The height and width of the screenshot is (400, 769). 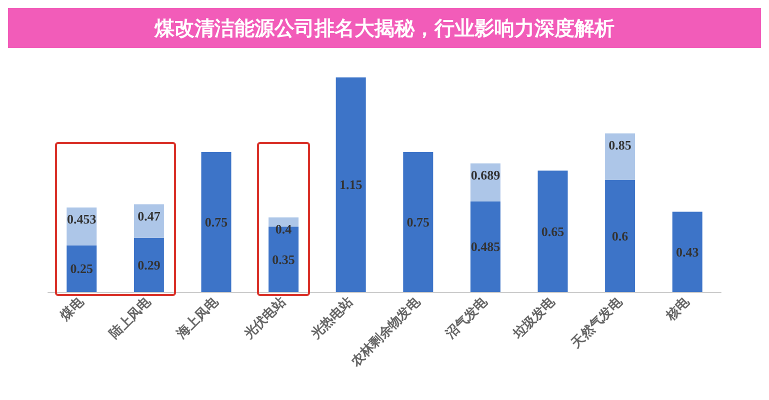 I want to click on data-label: 0.65, so click(x=553, y=231).